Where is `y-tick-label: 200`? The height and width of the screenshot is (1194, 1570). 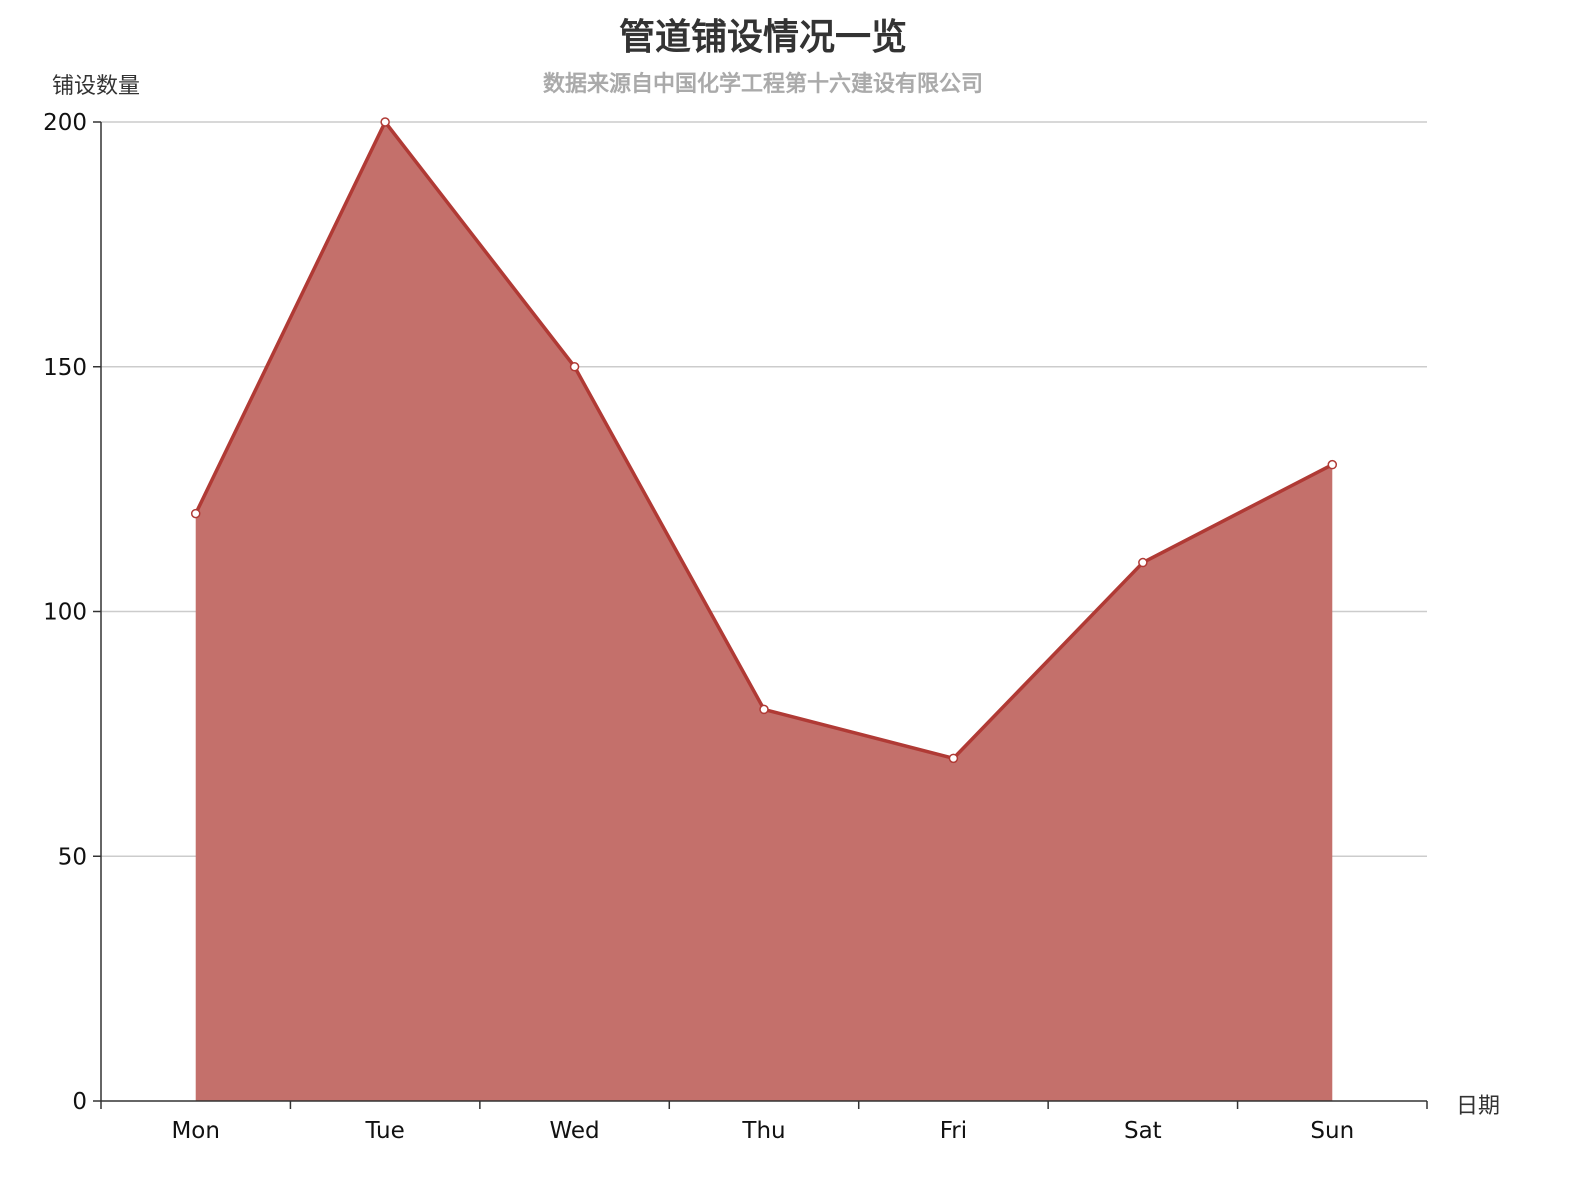
y-tick-label: 200 is located at coordinates (65, 123).